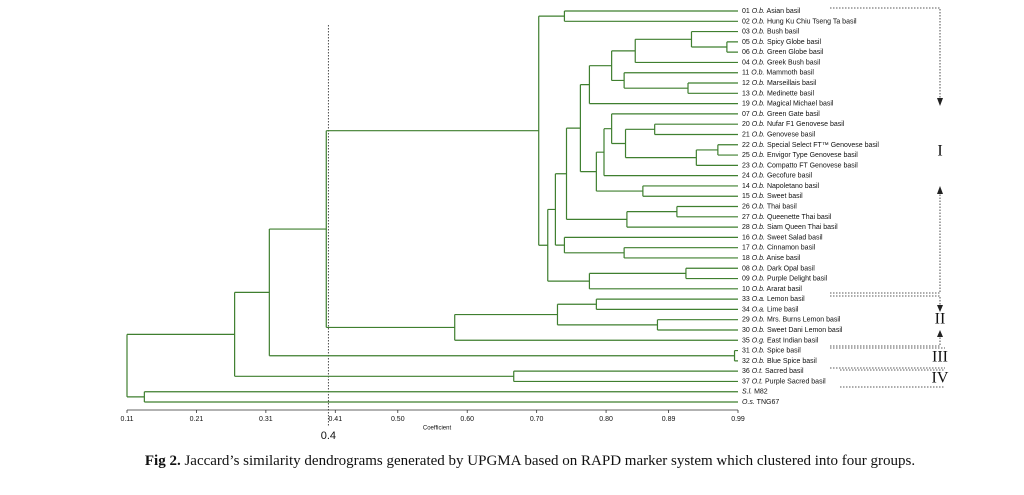 The width and height of the screenshot is (1024, 495). I want to click on leaf-label: 14 O.b. Napoletano basil, so click(781, 186).